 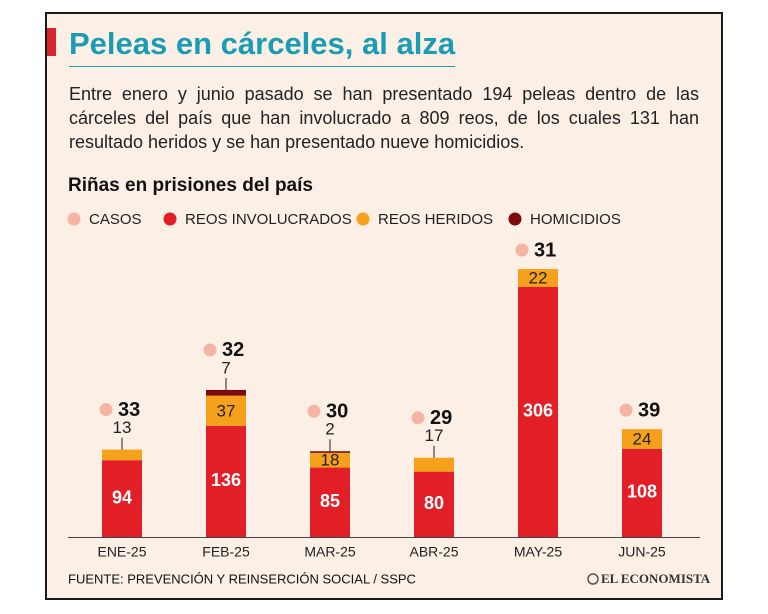 What do you see at coordinates (642, 552) in the screenshot?
I see `x-tick-label: JUN-25` at bounding box center [642, 552].